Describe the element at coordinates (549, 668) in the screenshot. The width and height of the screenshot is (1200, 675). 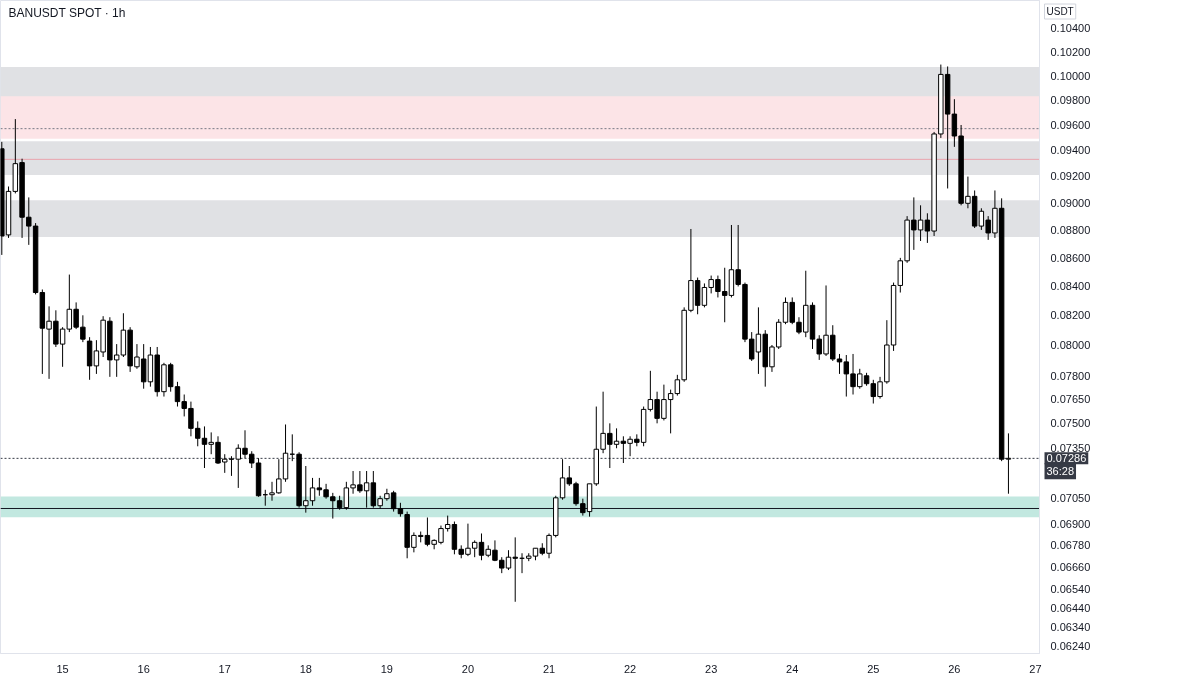
I see `x-tick-label: 21` at that location.